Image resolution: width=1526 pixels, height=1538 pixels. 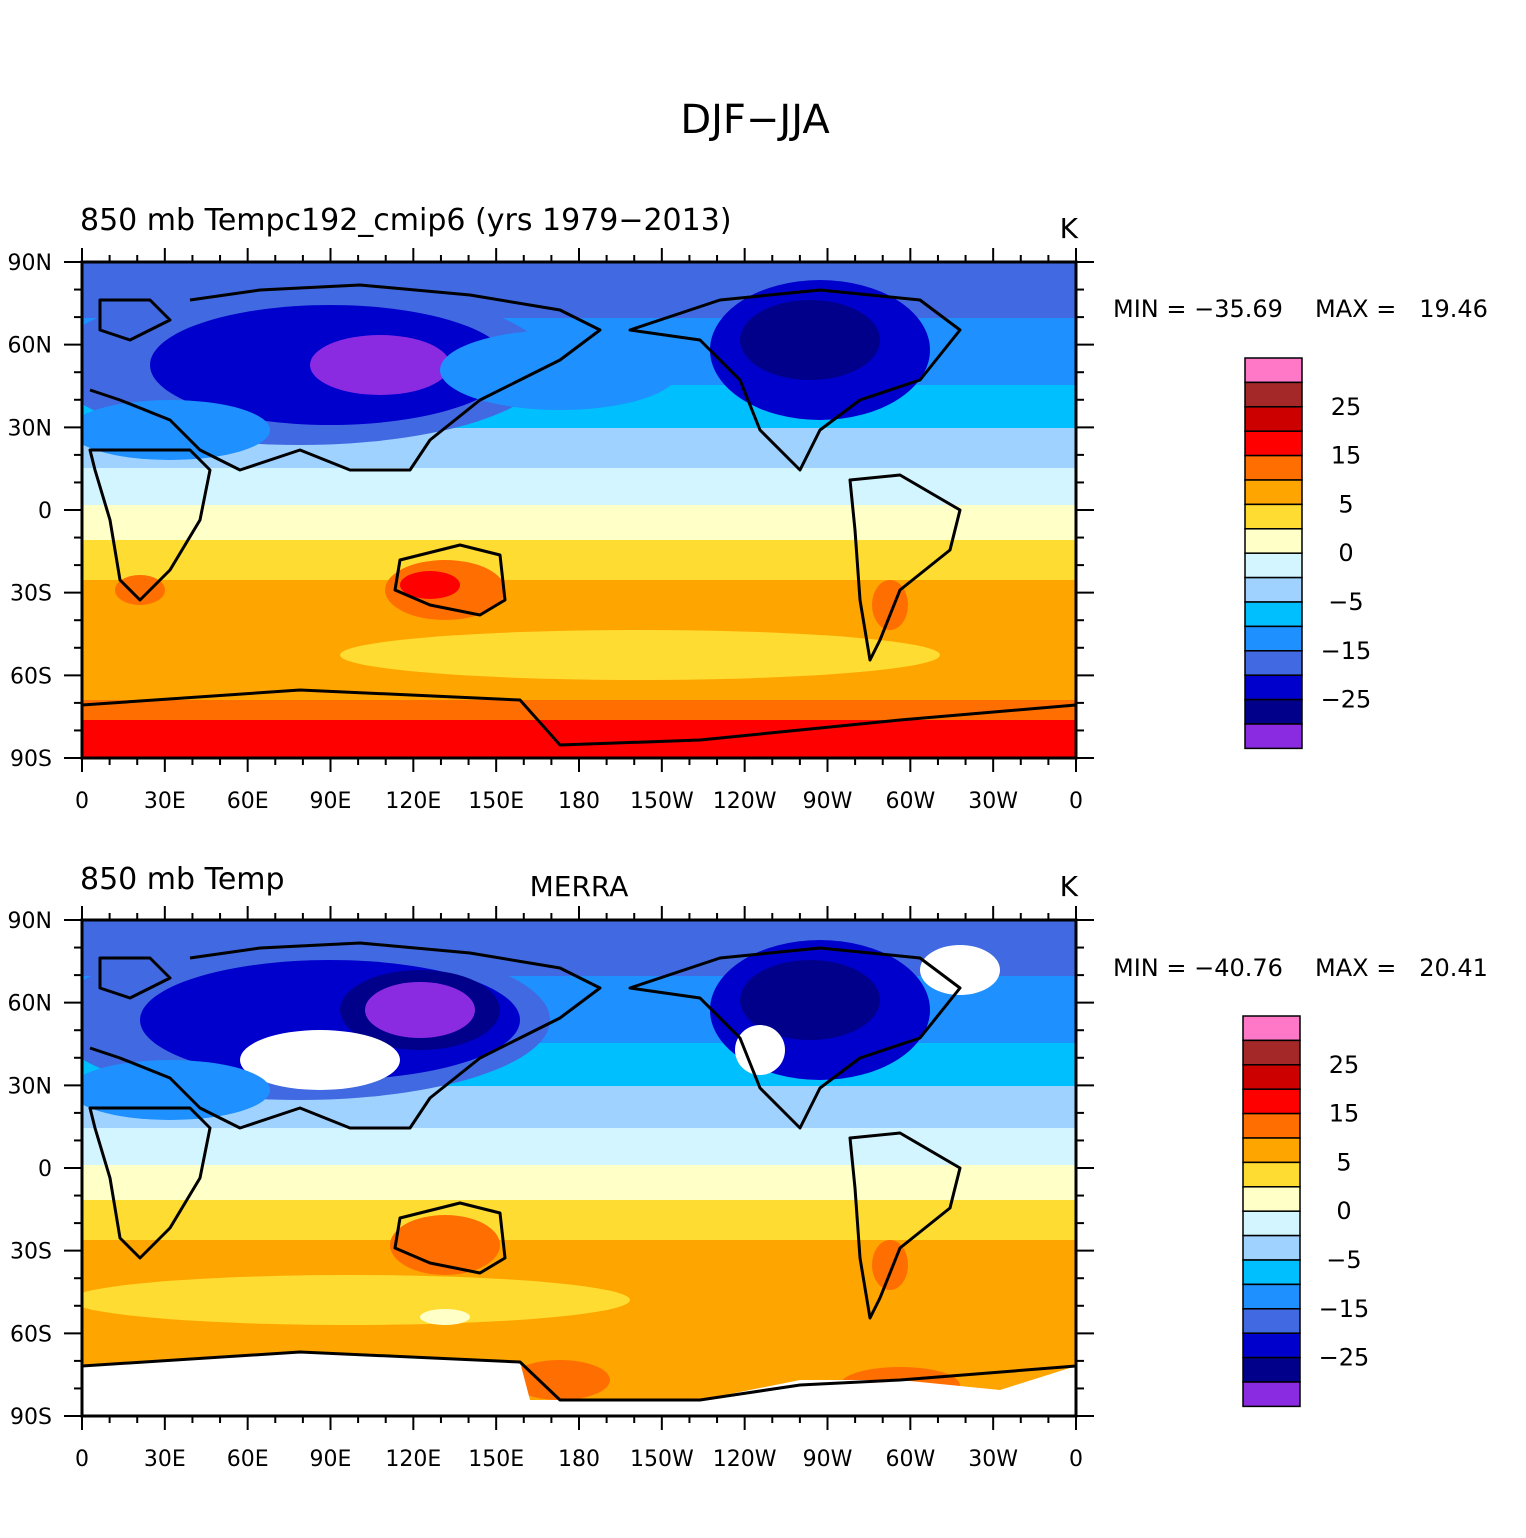 What do you see at coordinates (828, 801) in the screenshot?
I see `x-tick-label: 90W` at bounding box center [828, 801].